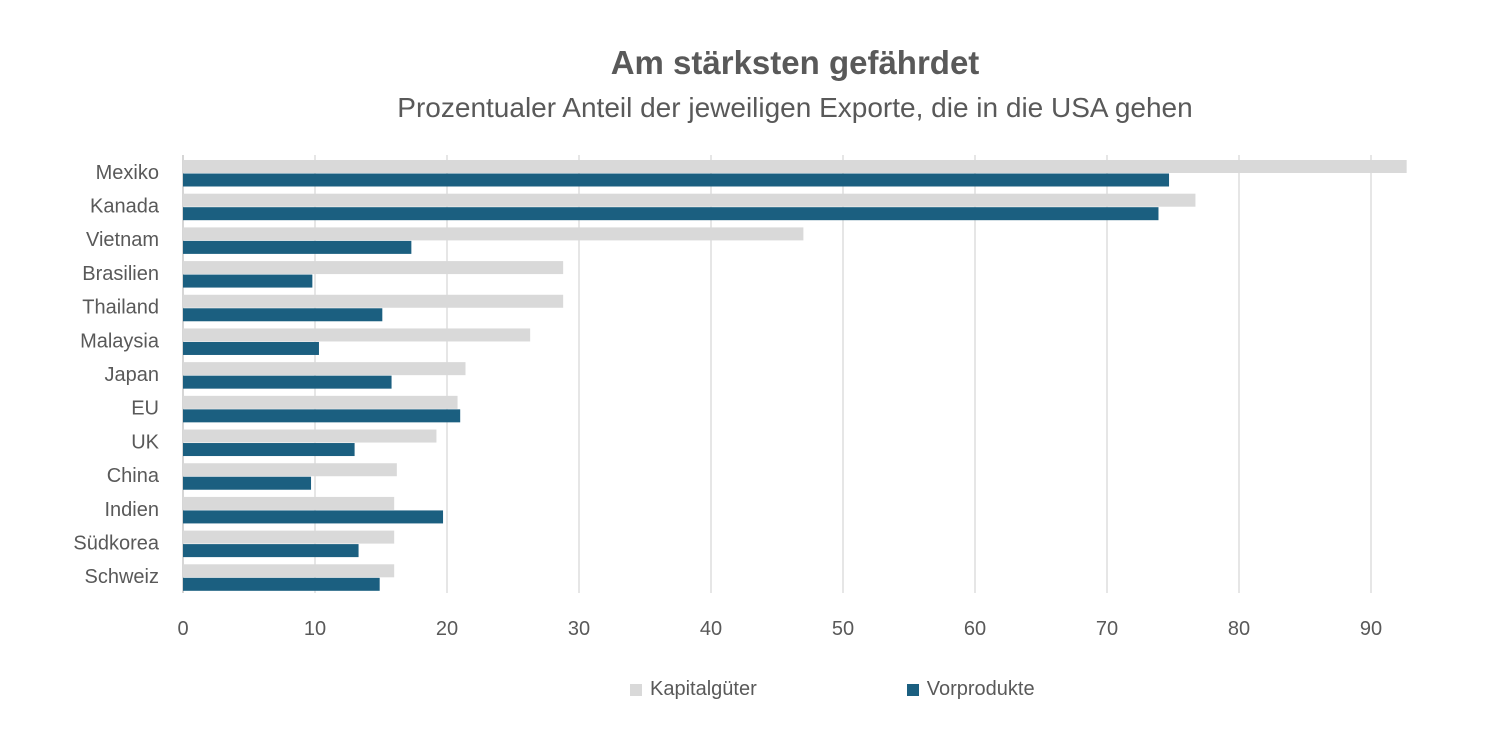 This screenshot has height=732, width=1500. I want to click on category-label-kanada: Kanada, so click(125, 207).